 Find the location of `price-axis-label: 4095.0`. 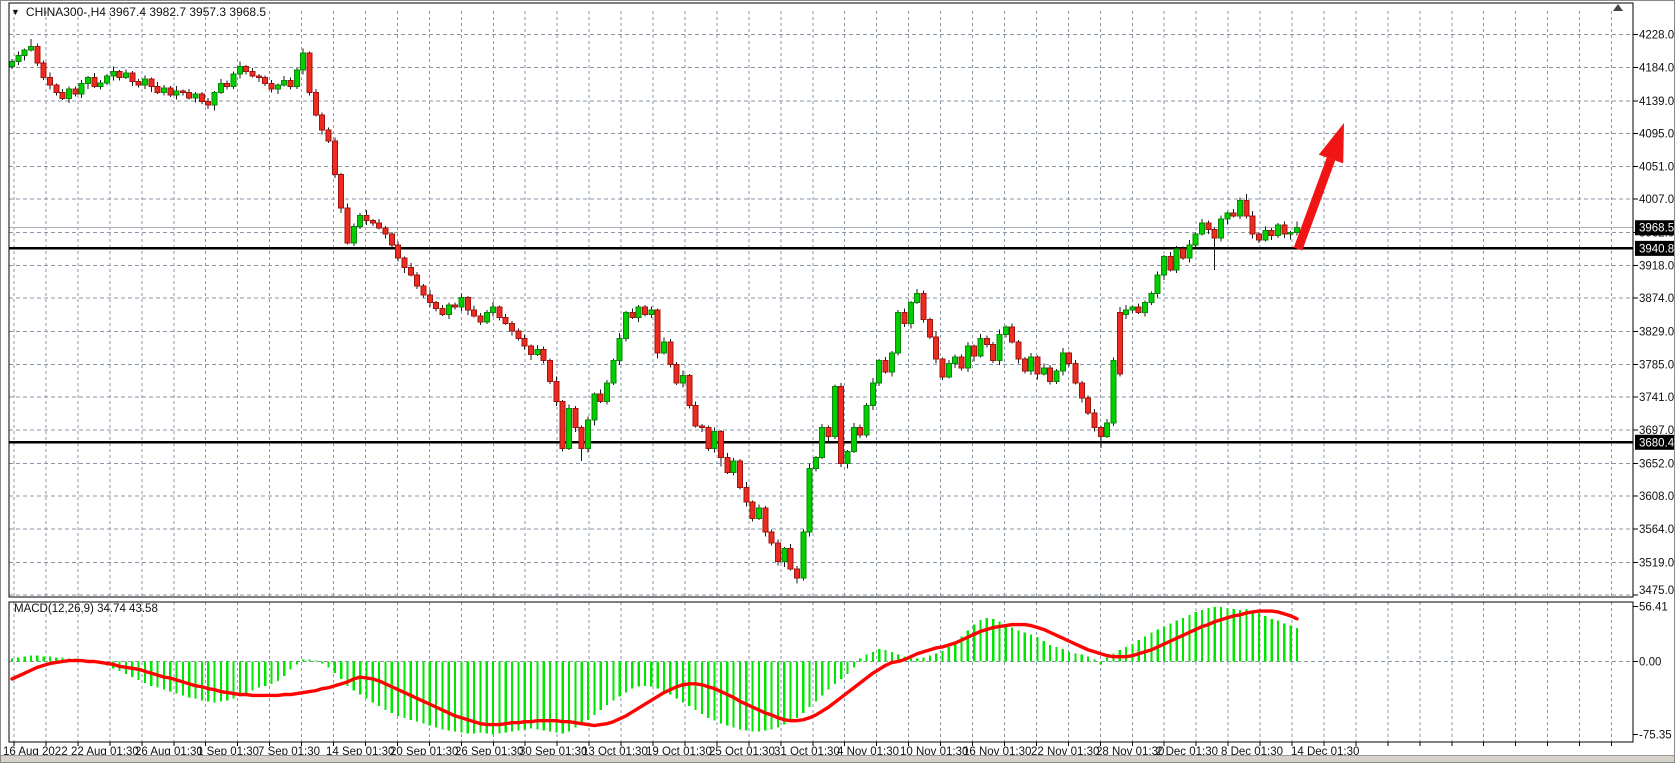

price-axis-label: 4095.0 is located at coordinates (1656, 135).